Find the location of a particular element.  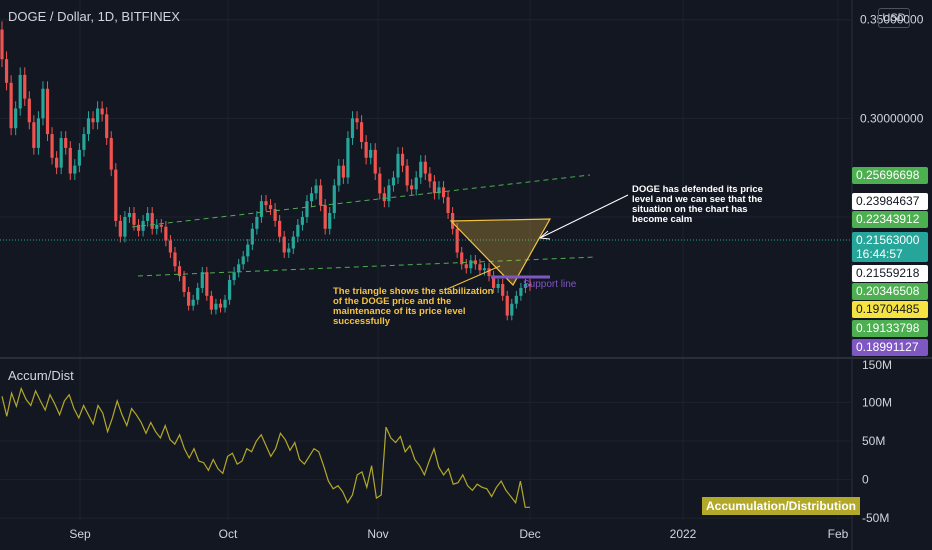

acc-tick-label: -50M is located at coordinates (875, 518).